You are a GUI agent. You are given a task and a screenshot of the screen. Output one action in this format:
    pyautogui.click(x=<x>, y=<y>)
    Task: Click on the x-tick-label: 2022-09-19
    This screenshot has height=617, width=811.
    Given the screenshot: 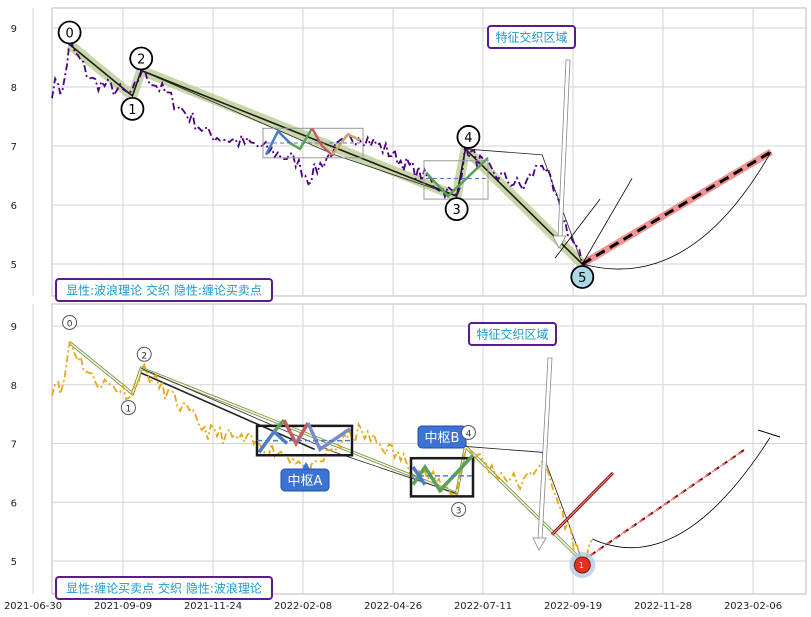 What is the action you would take?
    pyautogui.click(x=573, y=606)
    